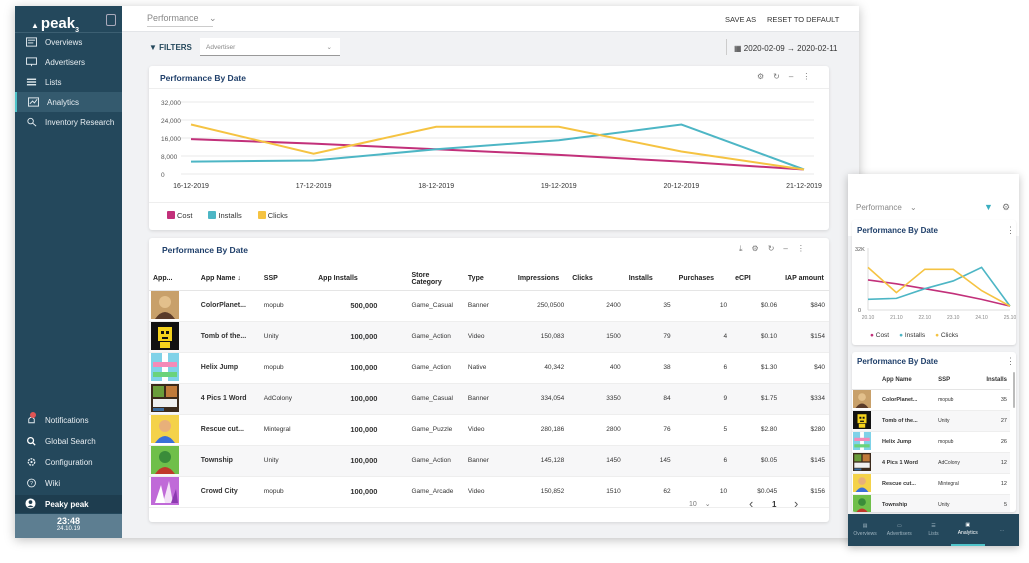  What do you see at coordinates (1014, 390) in the screenshot?
I see `scrollbar` at bounding box center [1014, 390].